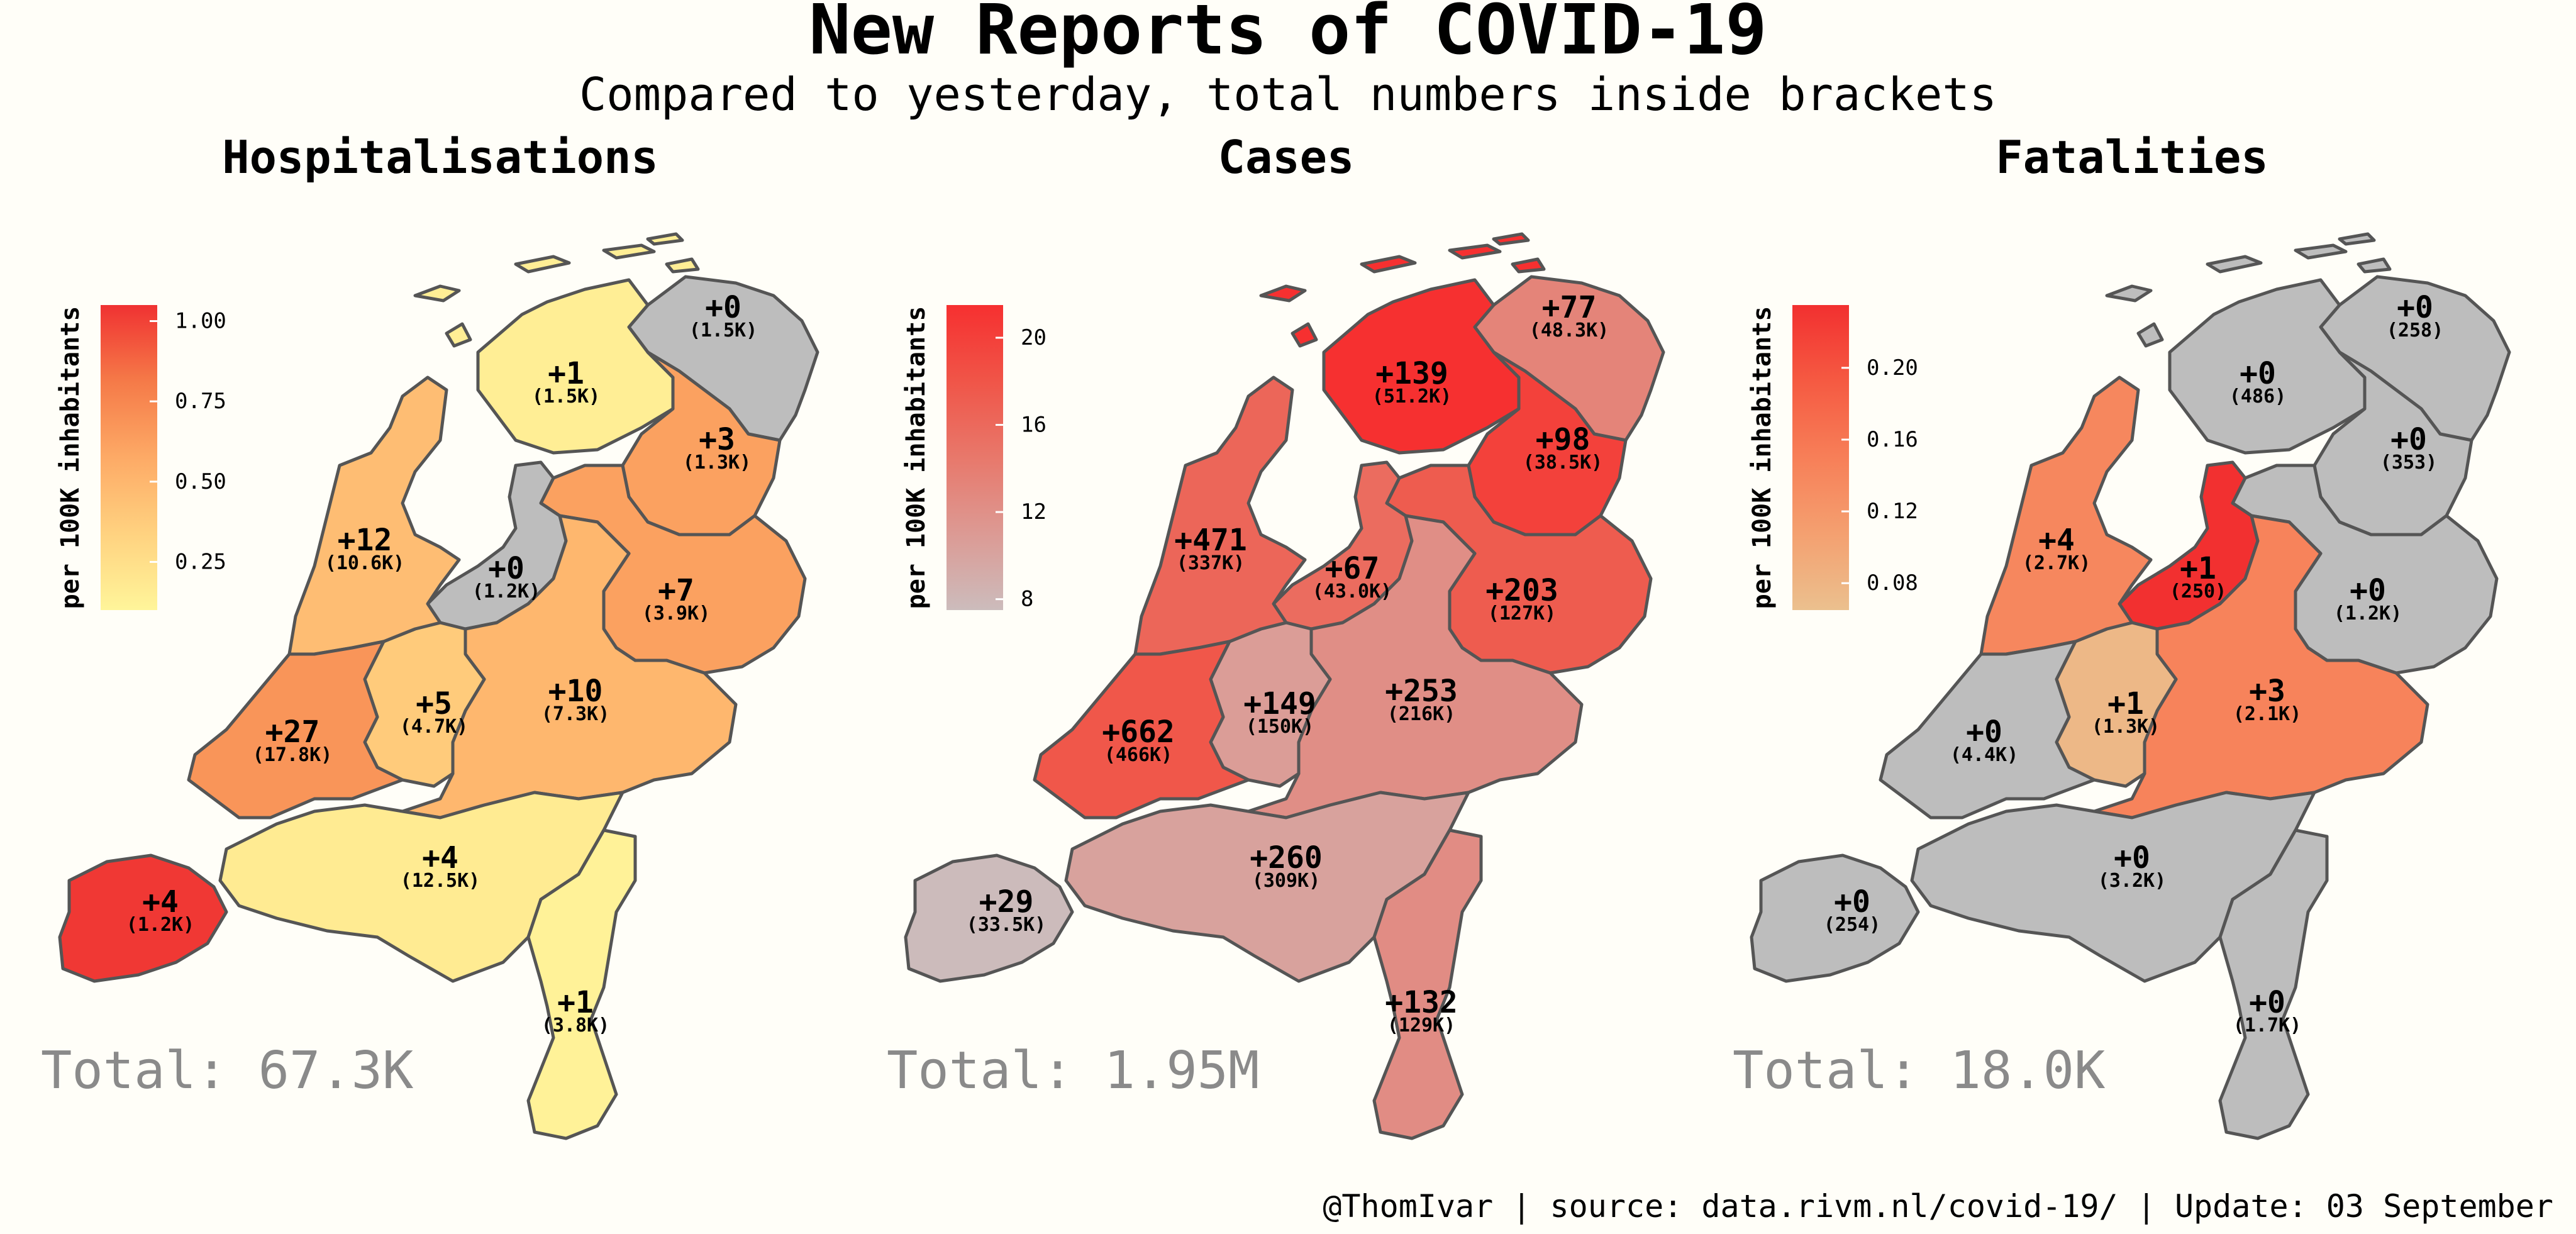  What do you see at coordinates (1421, 714) in the screenshot?
I see `region-label-total: (216K)` at bounding box center [1421, 714].